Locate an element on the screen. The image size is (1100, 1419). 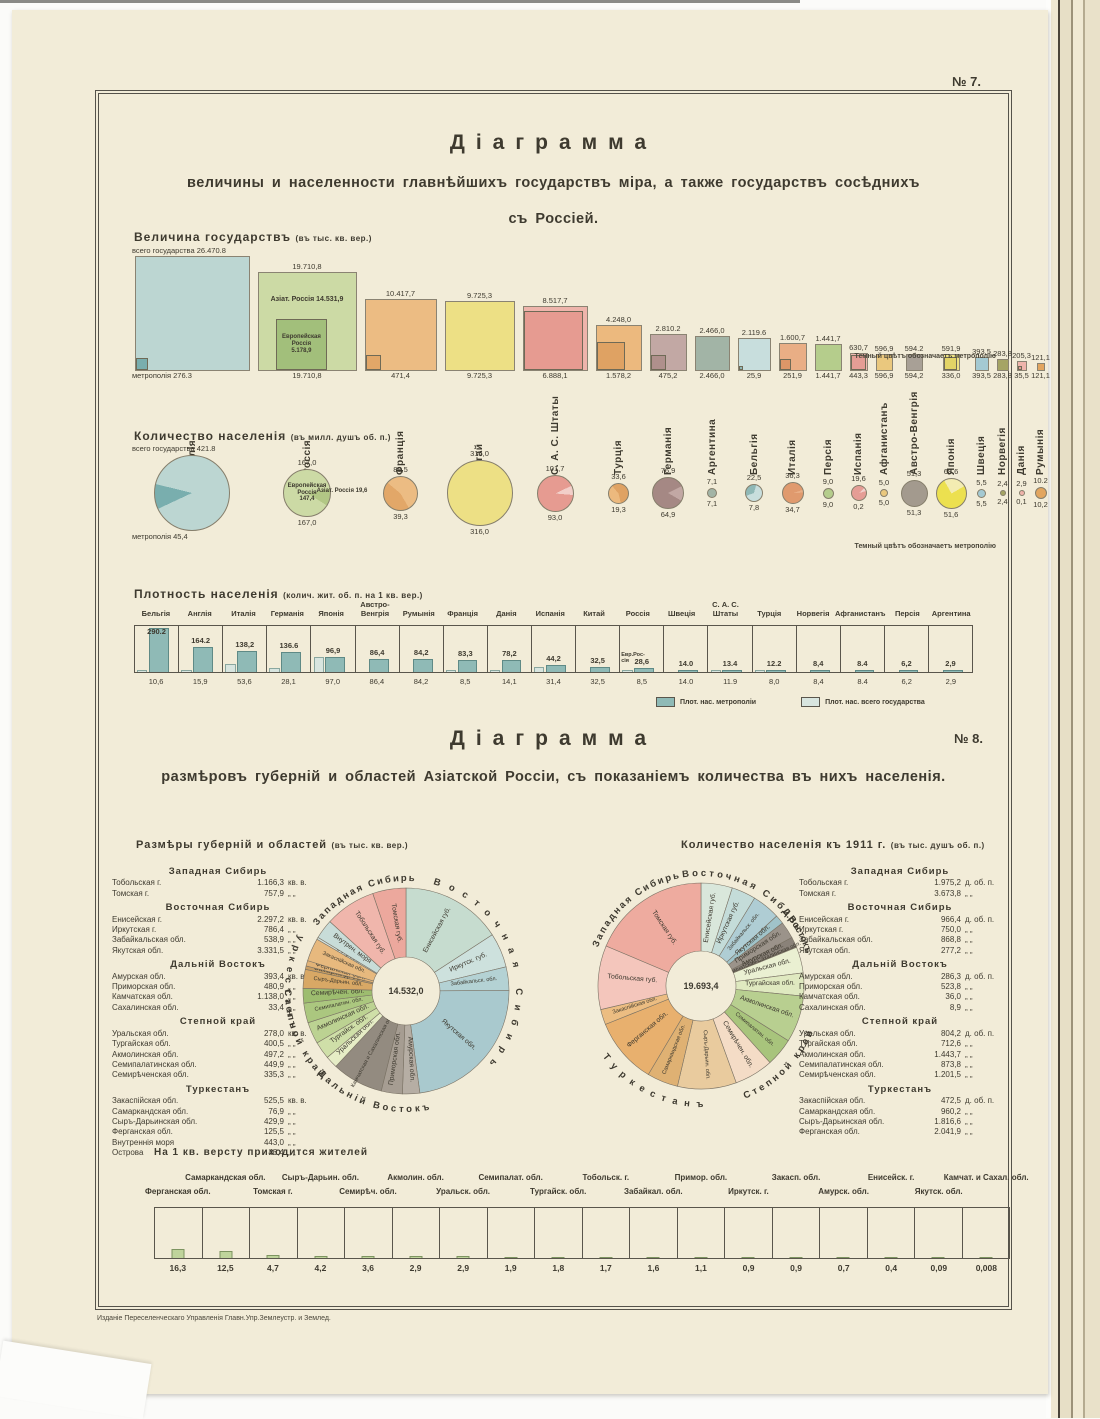
state-pop-metro: 5,5 is located at coordinates (981, 503).